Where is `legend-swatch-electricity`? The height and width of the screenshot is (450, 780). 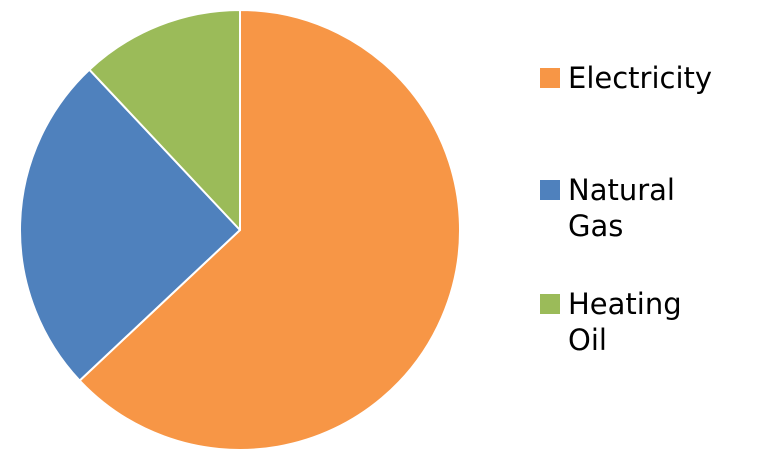
legend-swatch-electricity is located at coordinates (550, 78).